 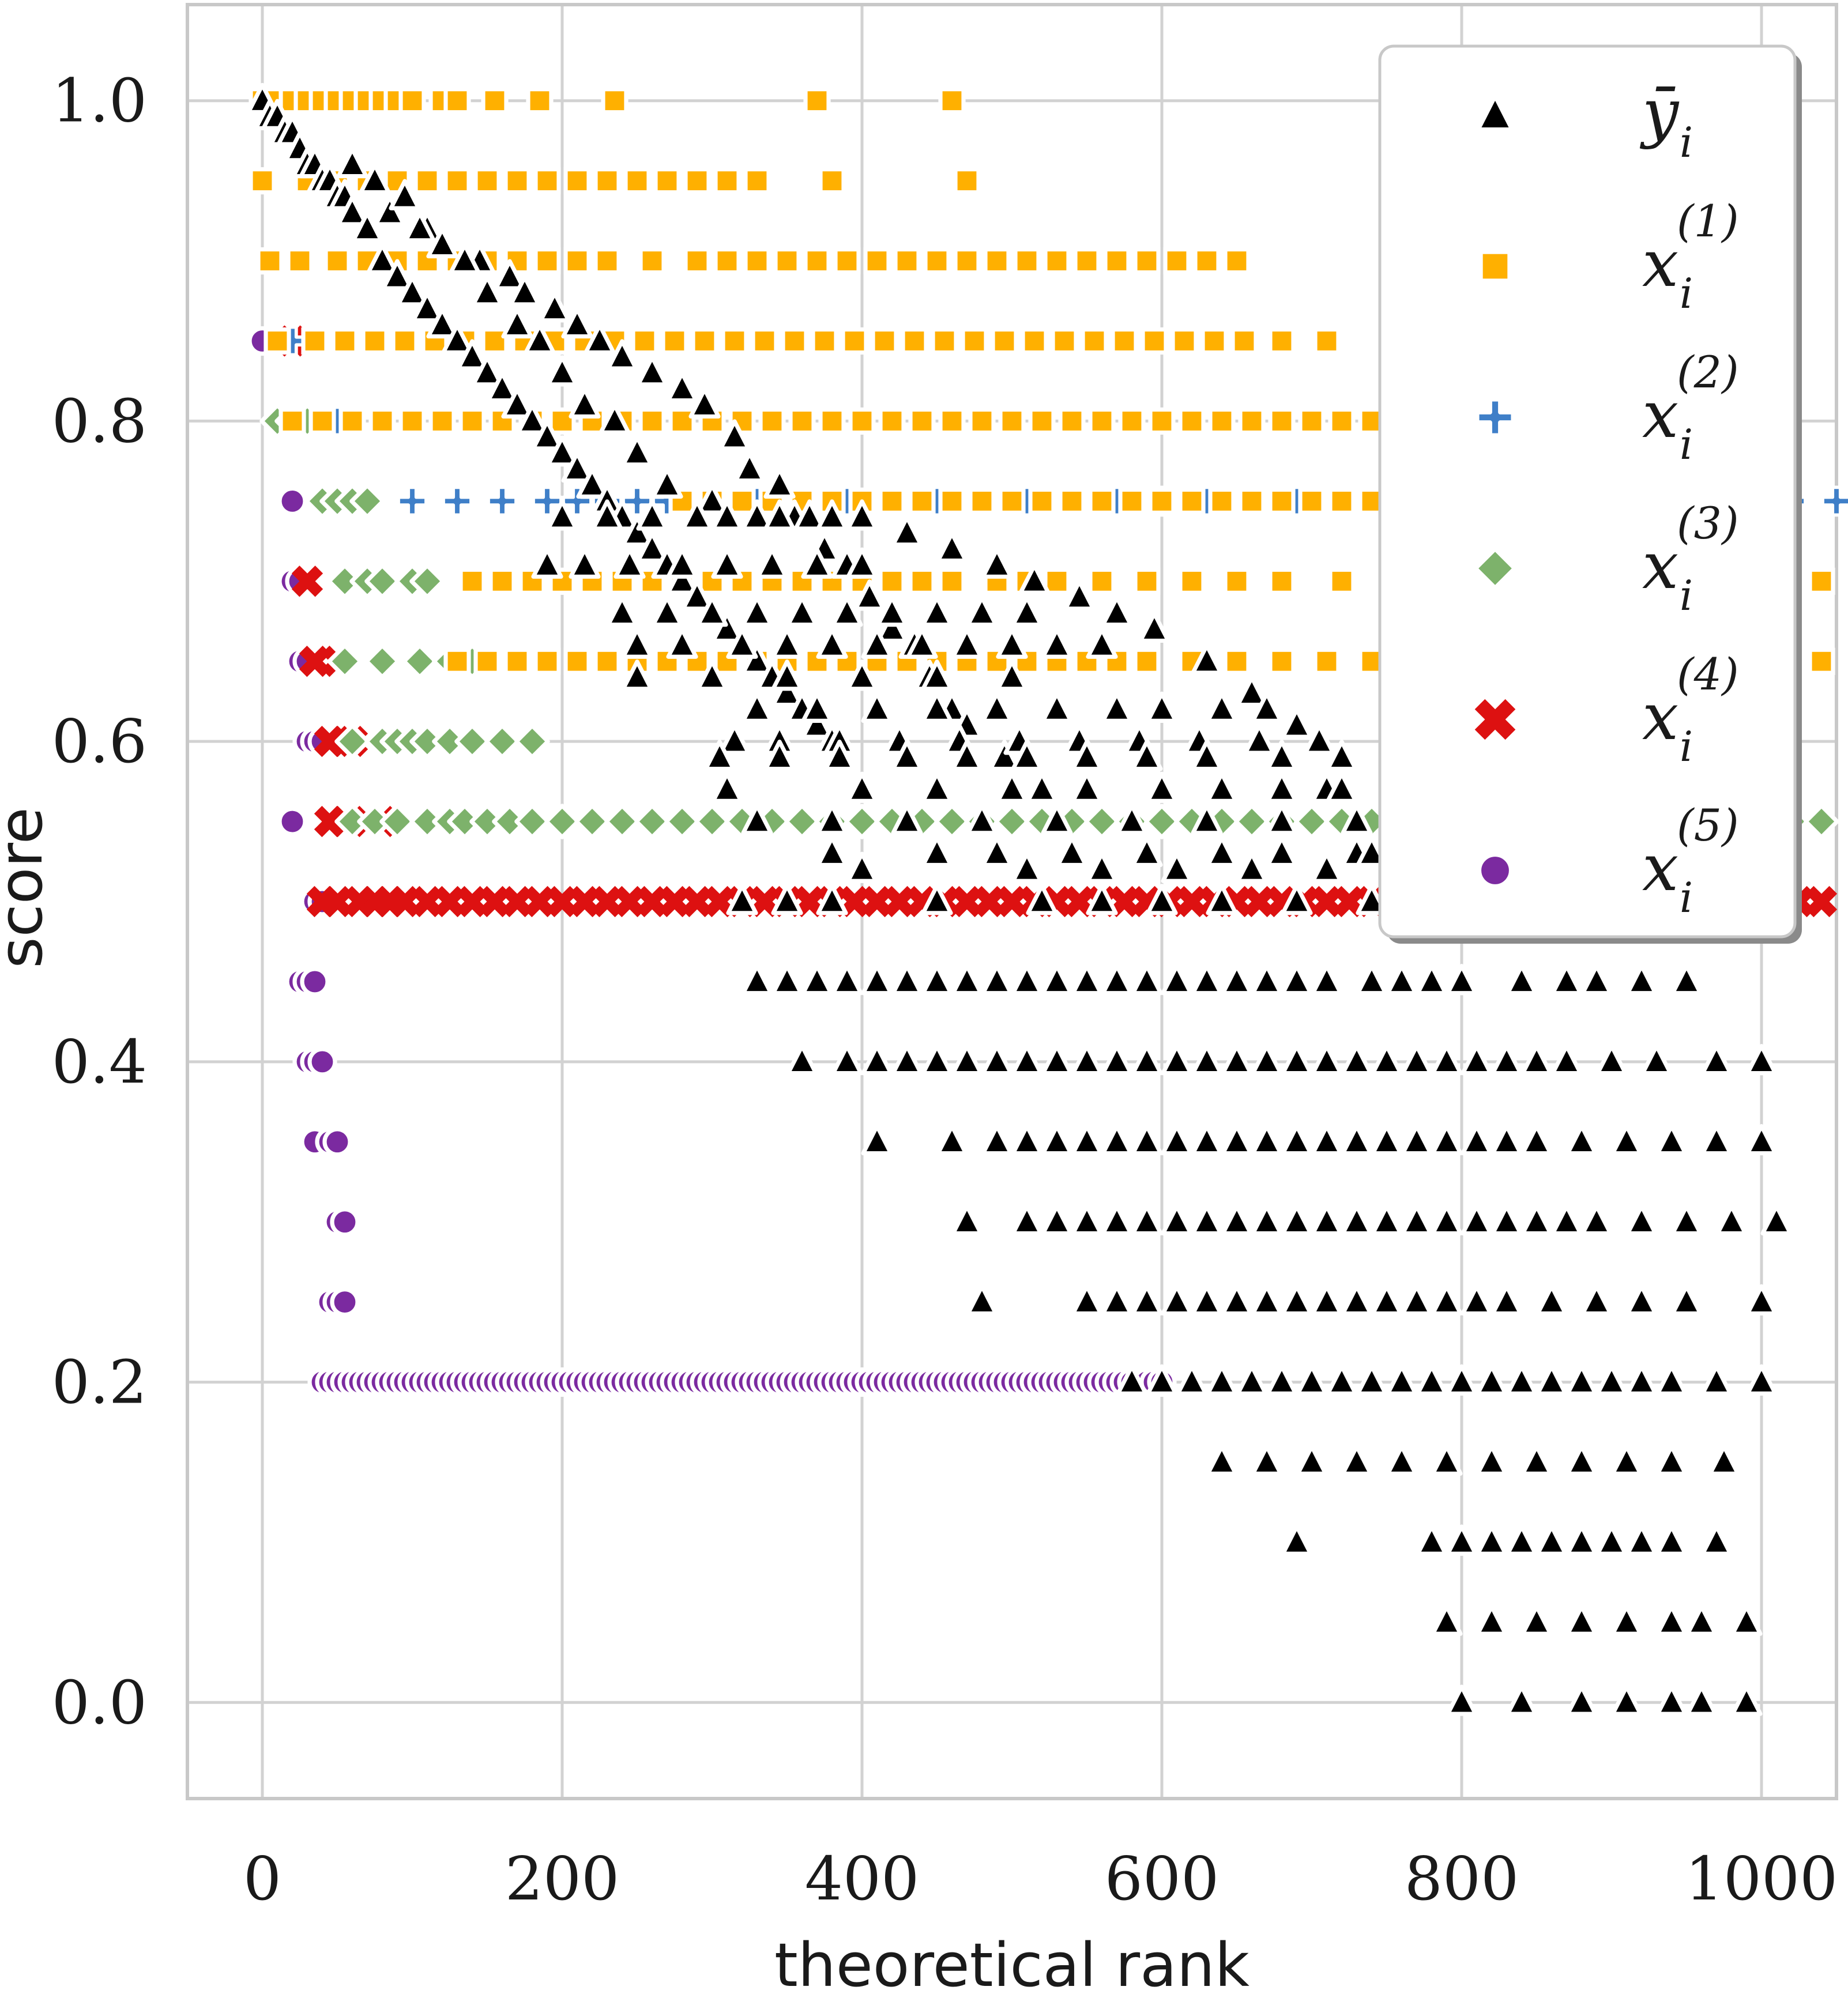 What do you see at coordinates (99, 101) in the screenshot?
I see `y-tick-label: 1.0` at bounding box center [99, 101].